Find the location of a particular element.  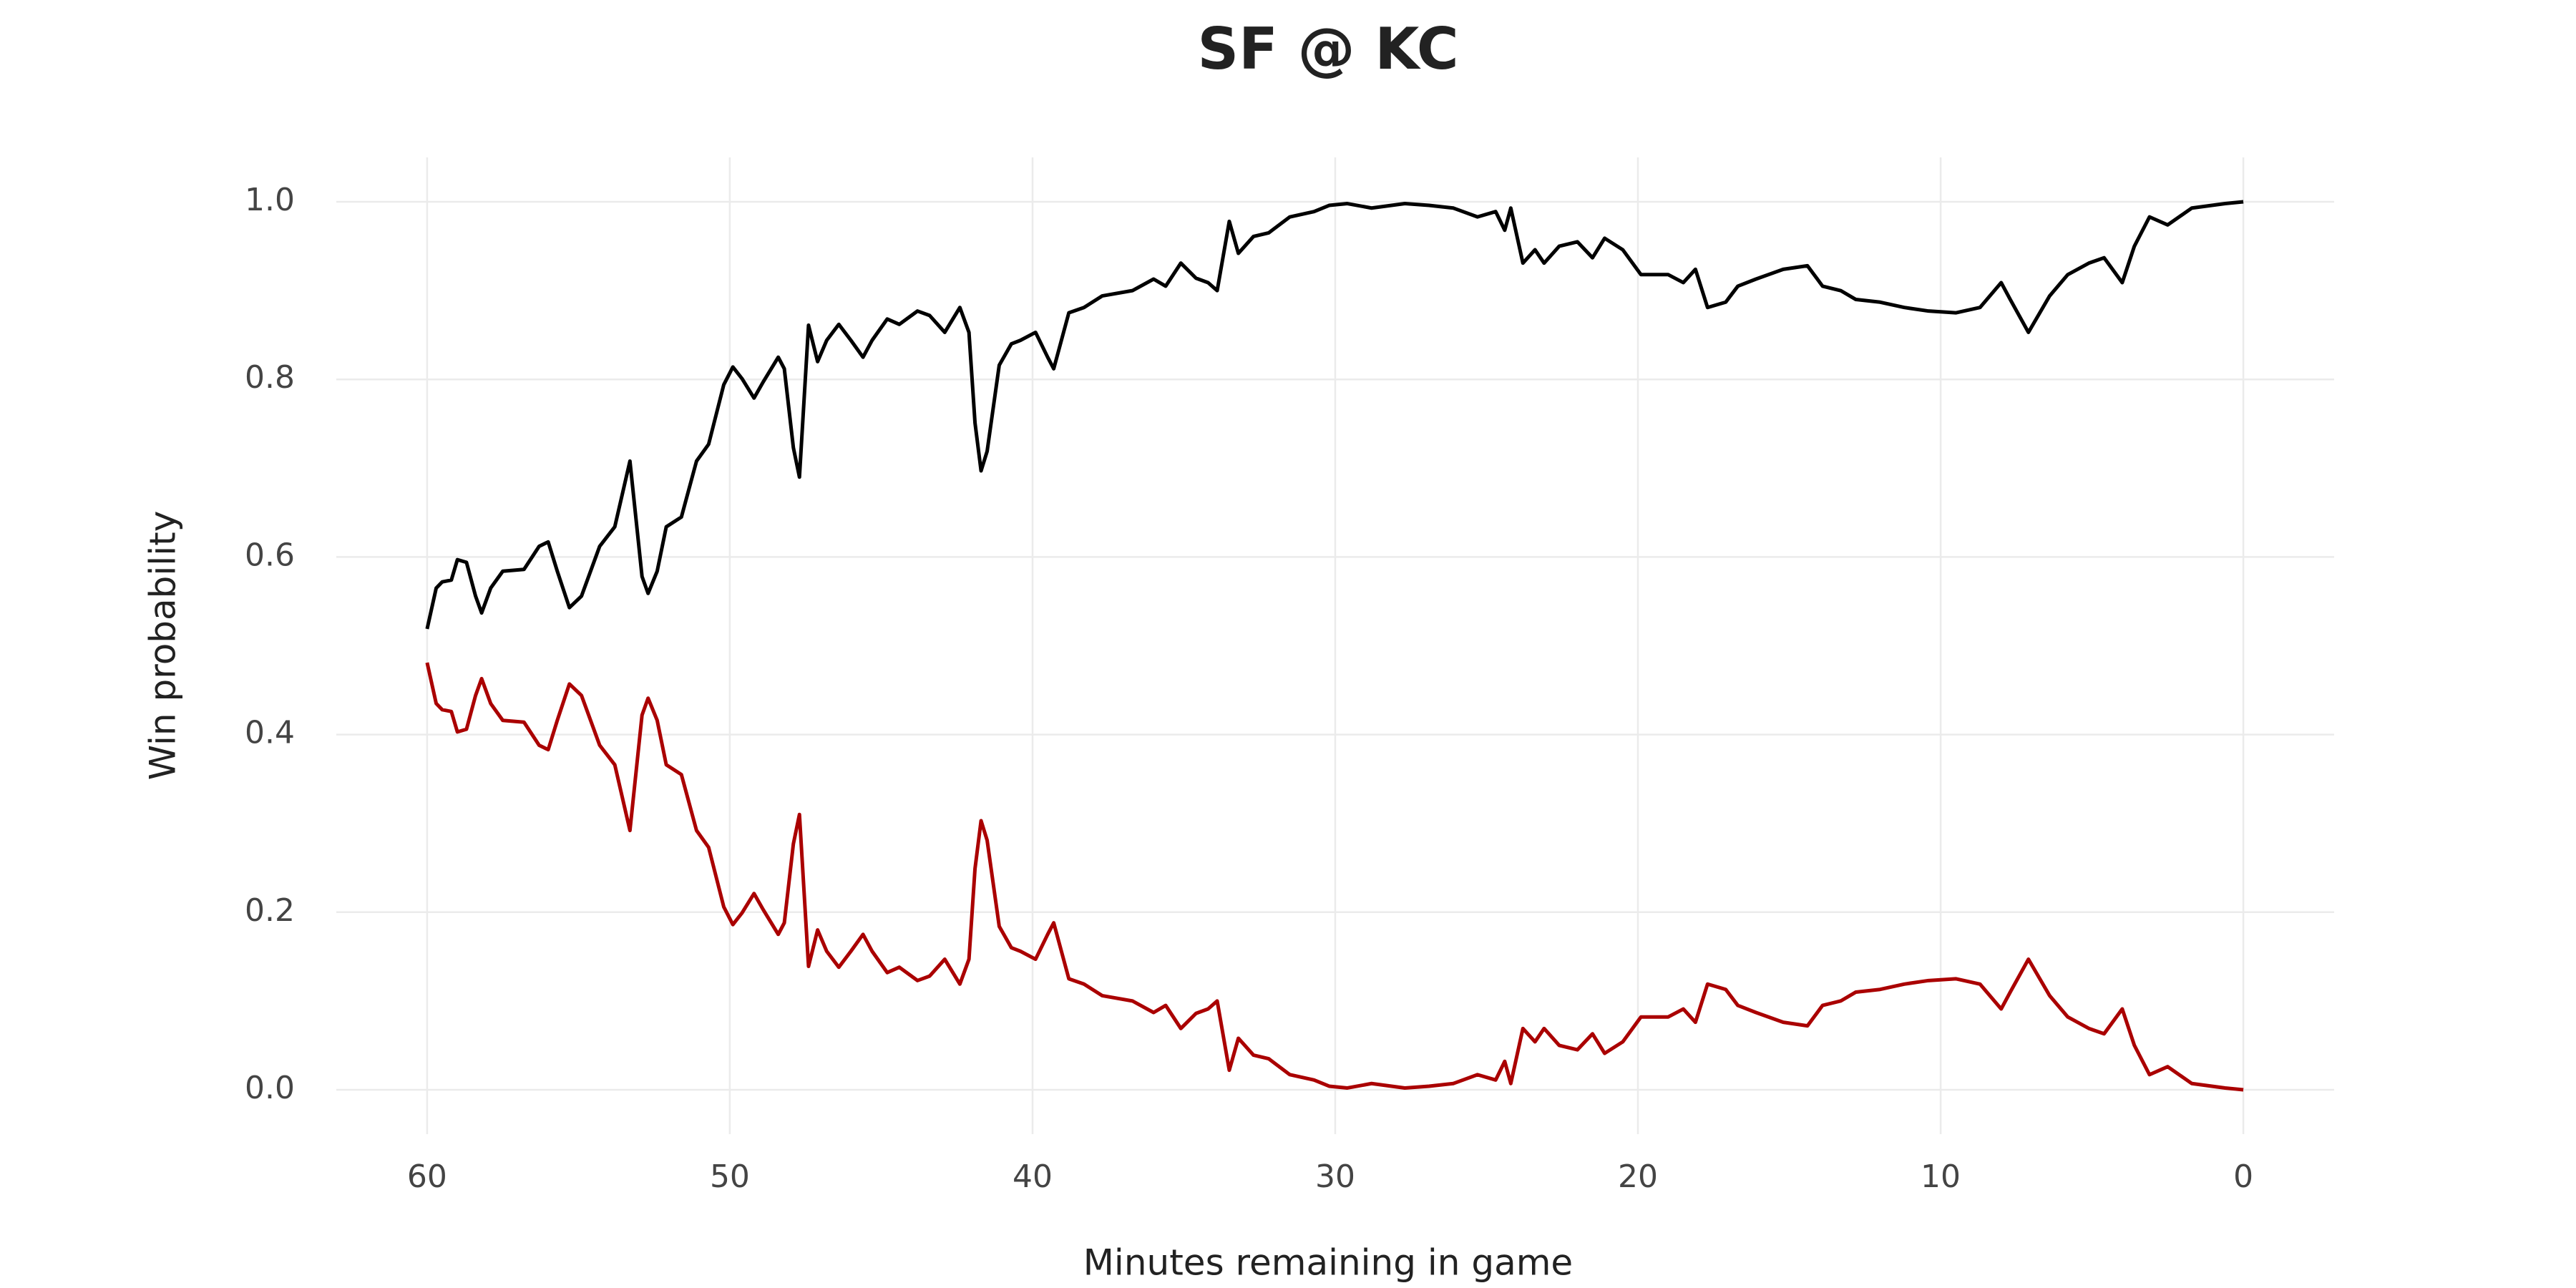

y-axis-title: Win probability is located at coordinates (163, 646).